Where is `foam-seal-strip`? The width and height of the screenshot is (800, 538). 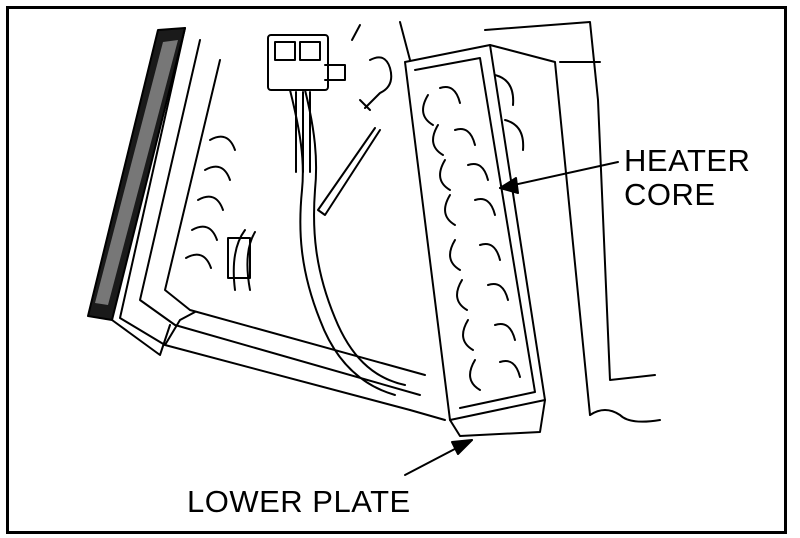
foam-seal-strip is located at coordinates (136, 174).